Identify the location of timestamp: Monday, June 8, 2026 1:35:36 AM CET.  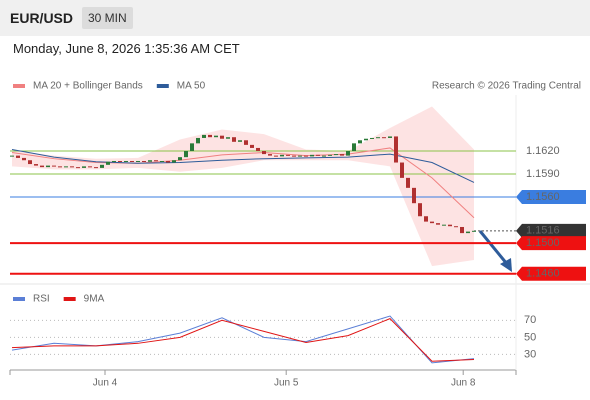
(126, 48).